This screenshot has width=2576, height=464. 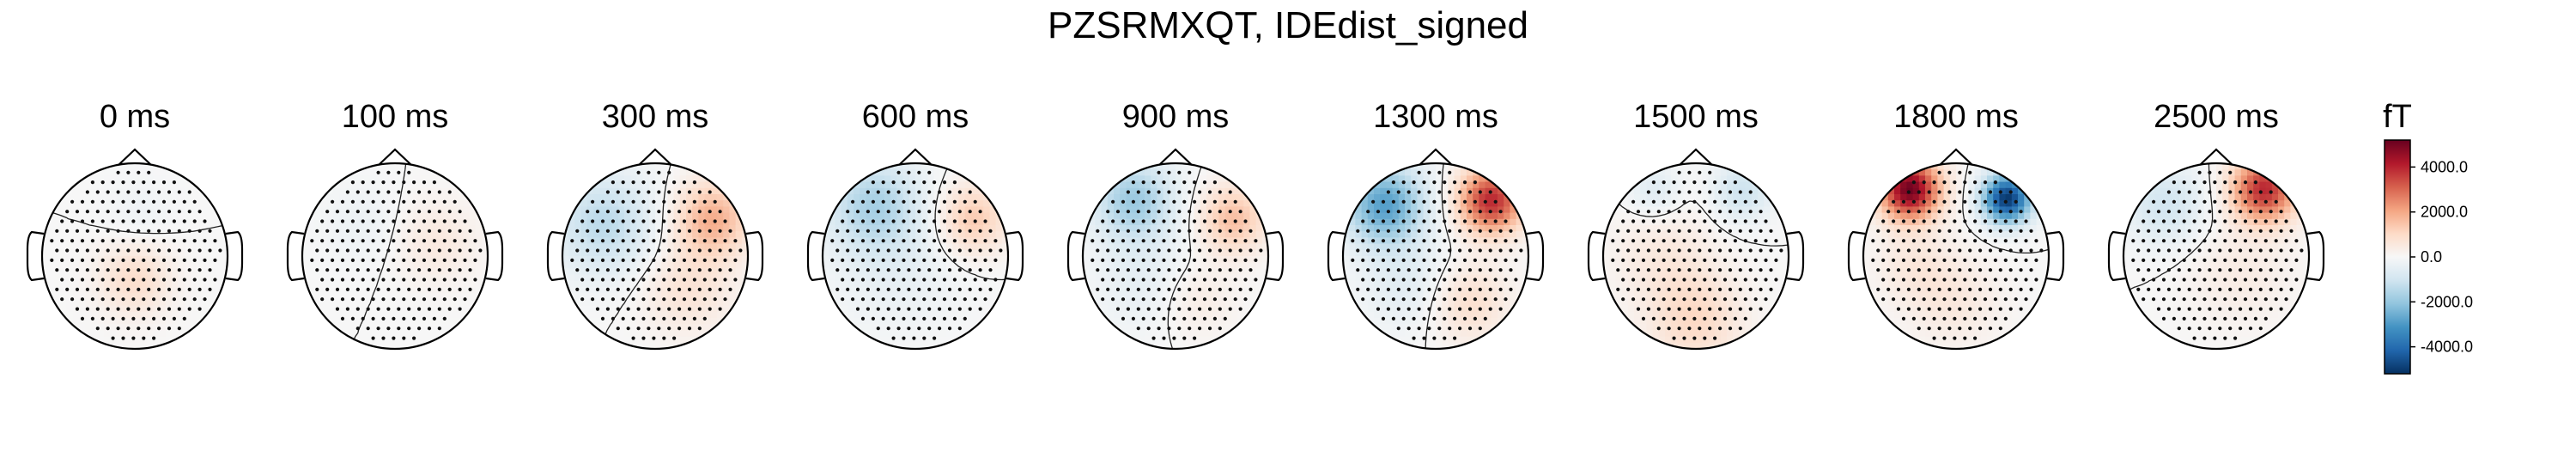 I want to click on topomap-2500-ms: 2500 ms, so click(x=2216, y=225).